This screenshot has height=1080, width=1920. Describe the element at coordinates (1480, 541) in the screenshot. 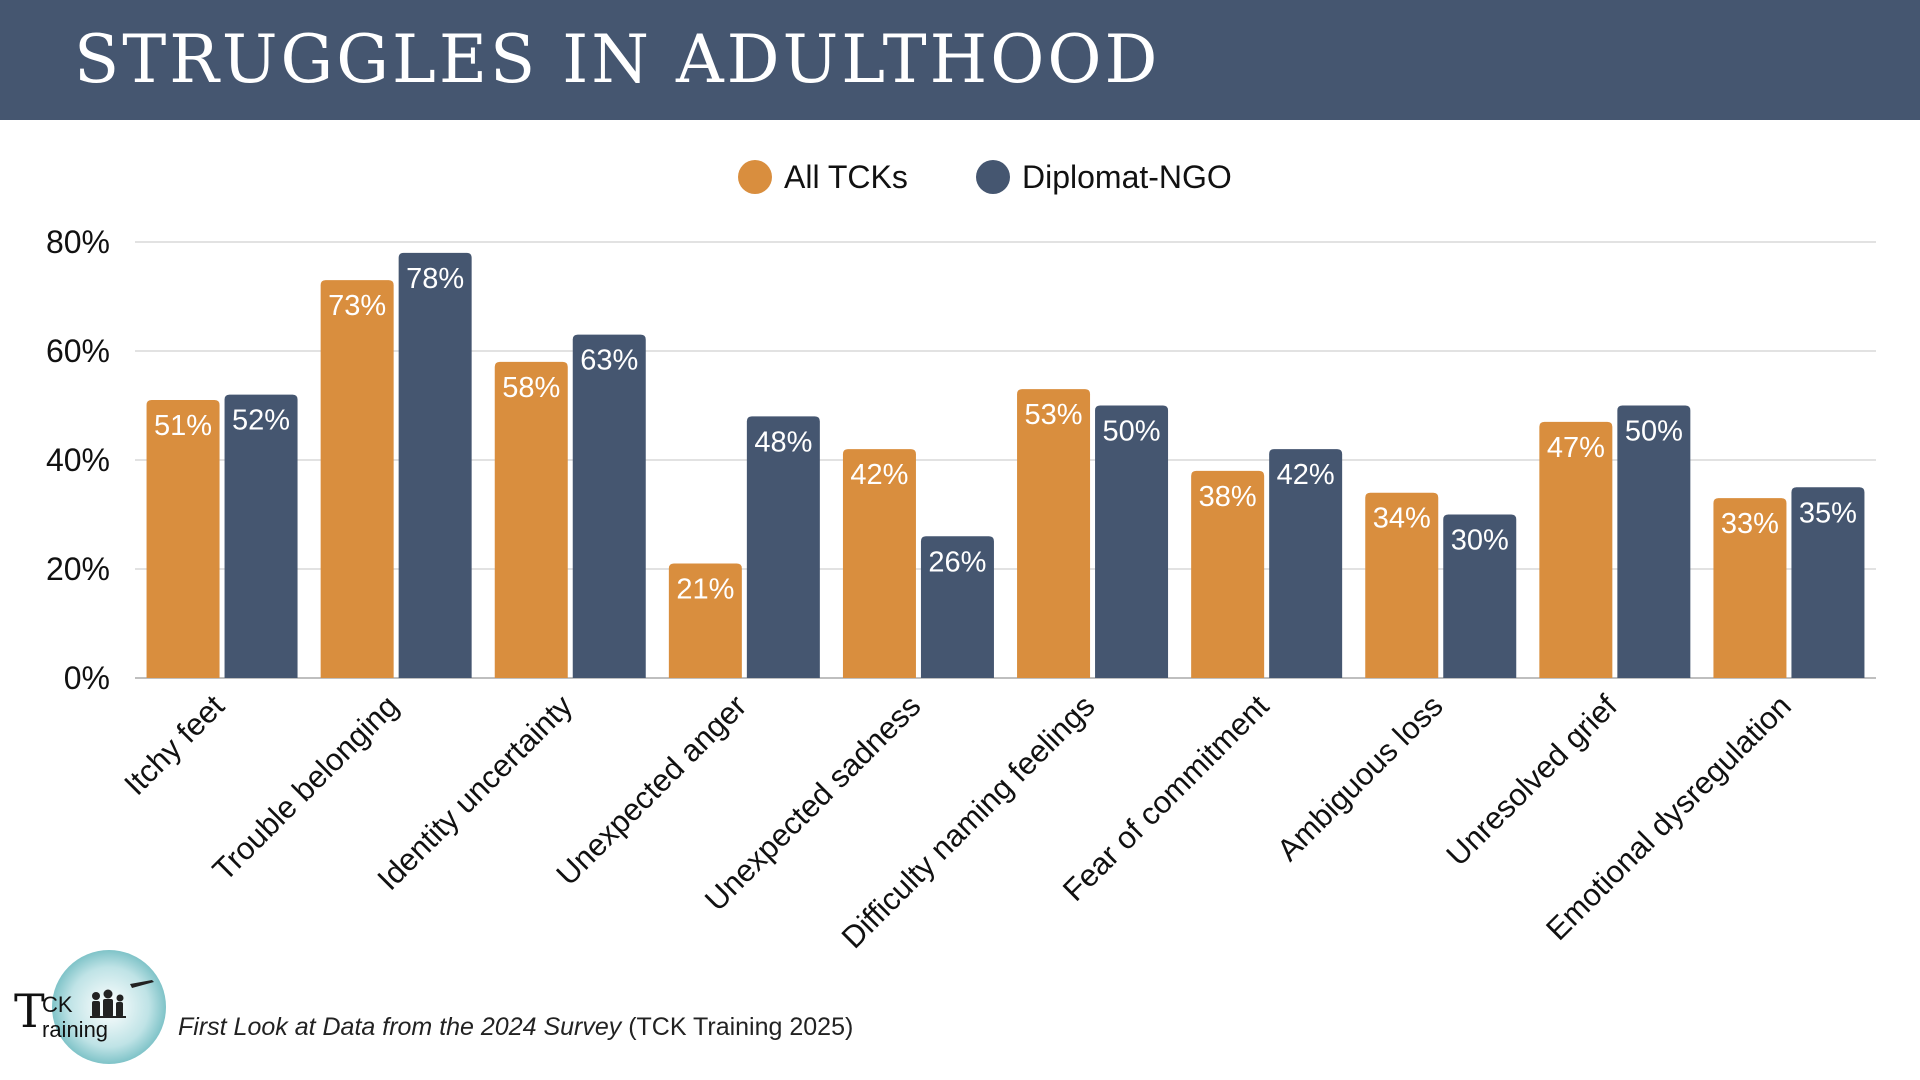

I see `data-label: 30%` at that location.